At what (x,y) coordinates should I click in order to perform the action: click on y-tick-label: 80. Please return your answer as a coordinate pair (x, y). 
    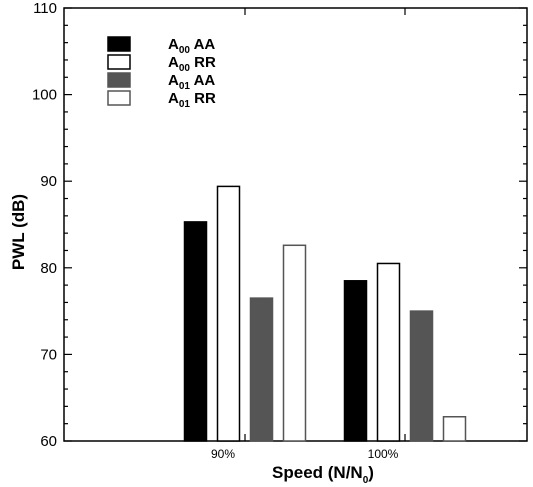
    Looking at the image, I should click on (48, 268).